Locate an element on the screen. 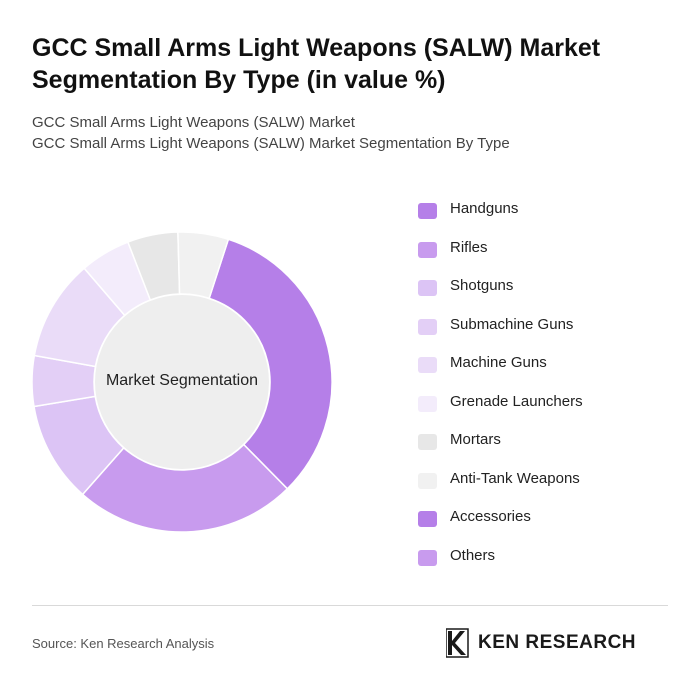  legend-label: Accessories is located at coordinates (490, 516).